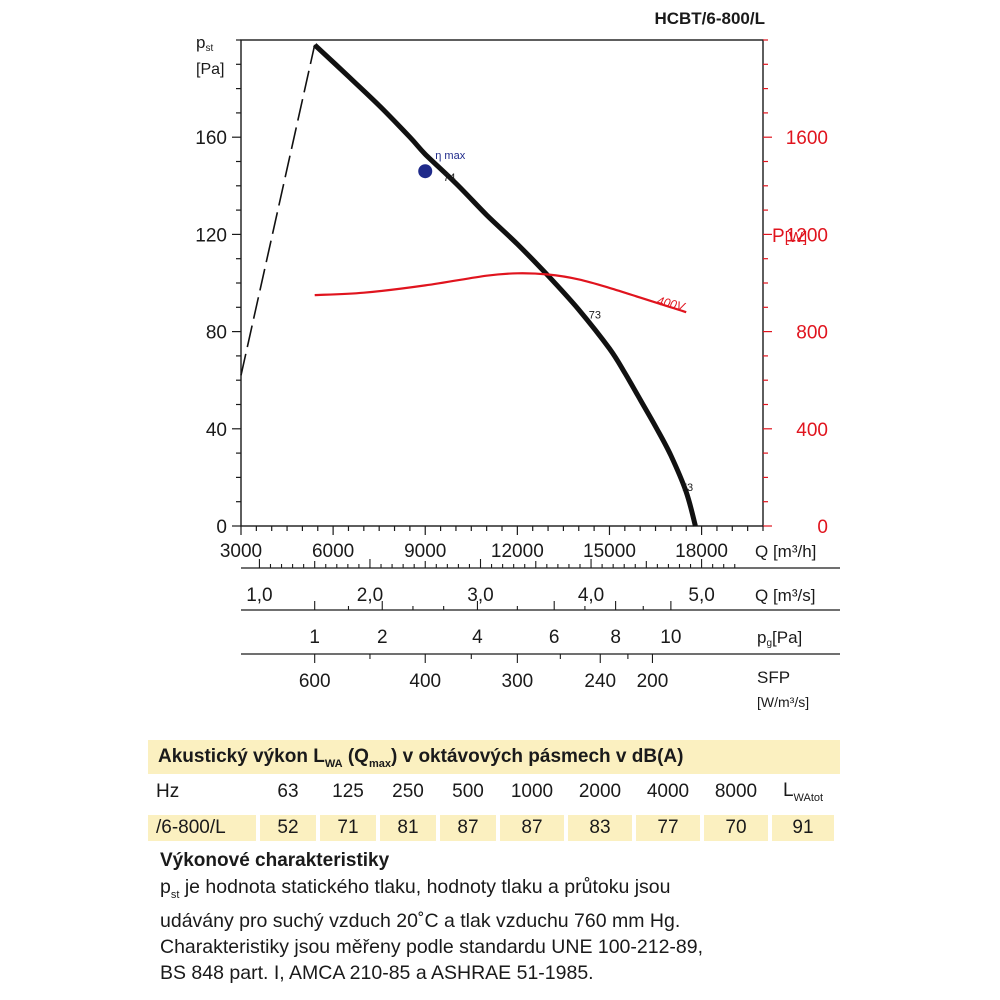  What do you see at coordinates (204, 43) in the screenshot?
I see `left-axis-label: pst` at bounding box center [204, 43].